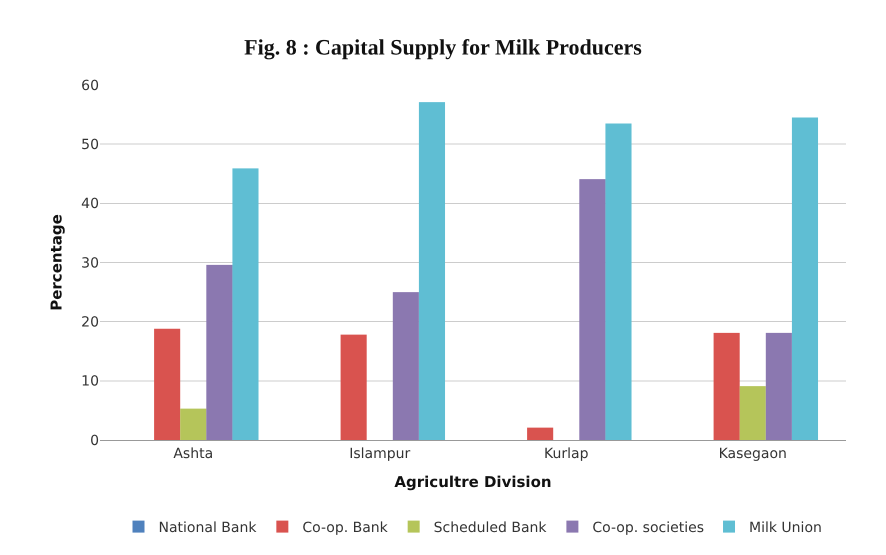 This screenshot has width=886, height=555. Describe the element at coordinates (785, 528) in the screenshot. I see `legend-label: Milk Union` at that location.